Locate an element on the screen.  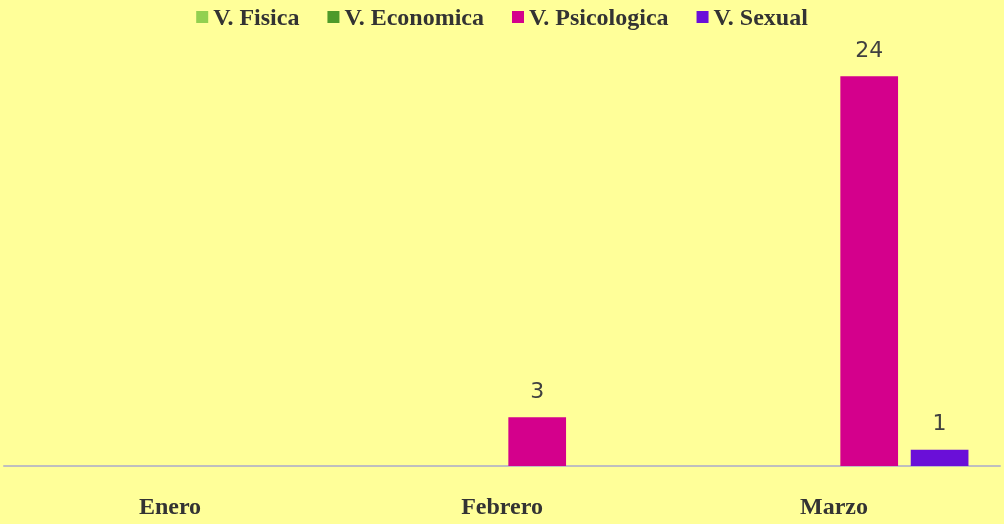
legend-label: V. Sexual is located at coordinates (761, 17).